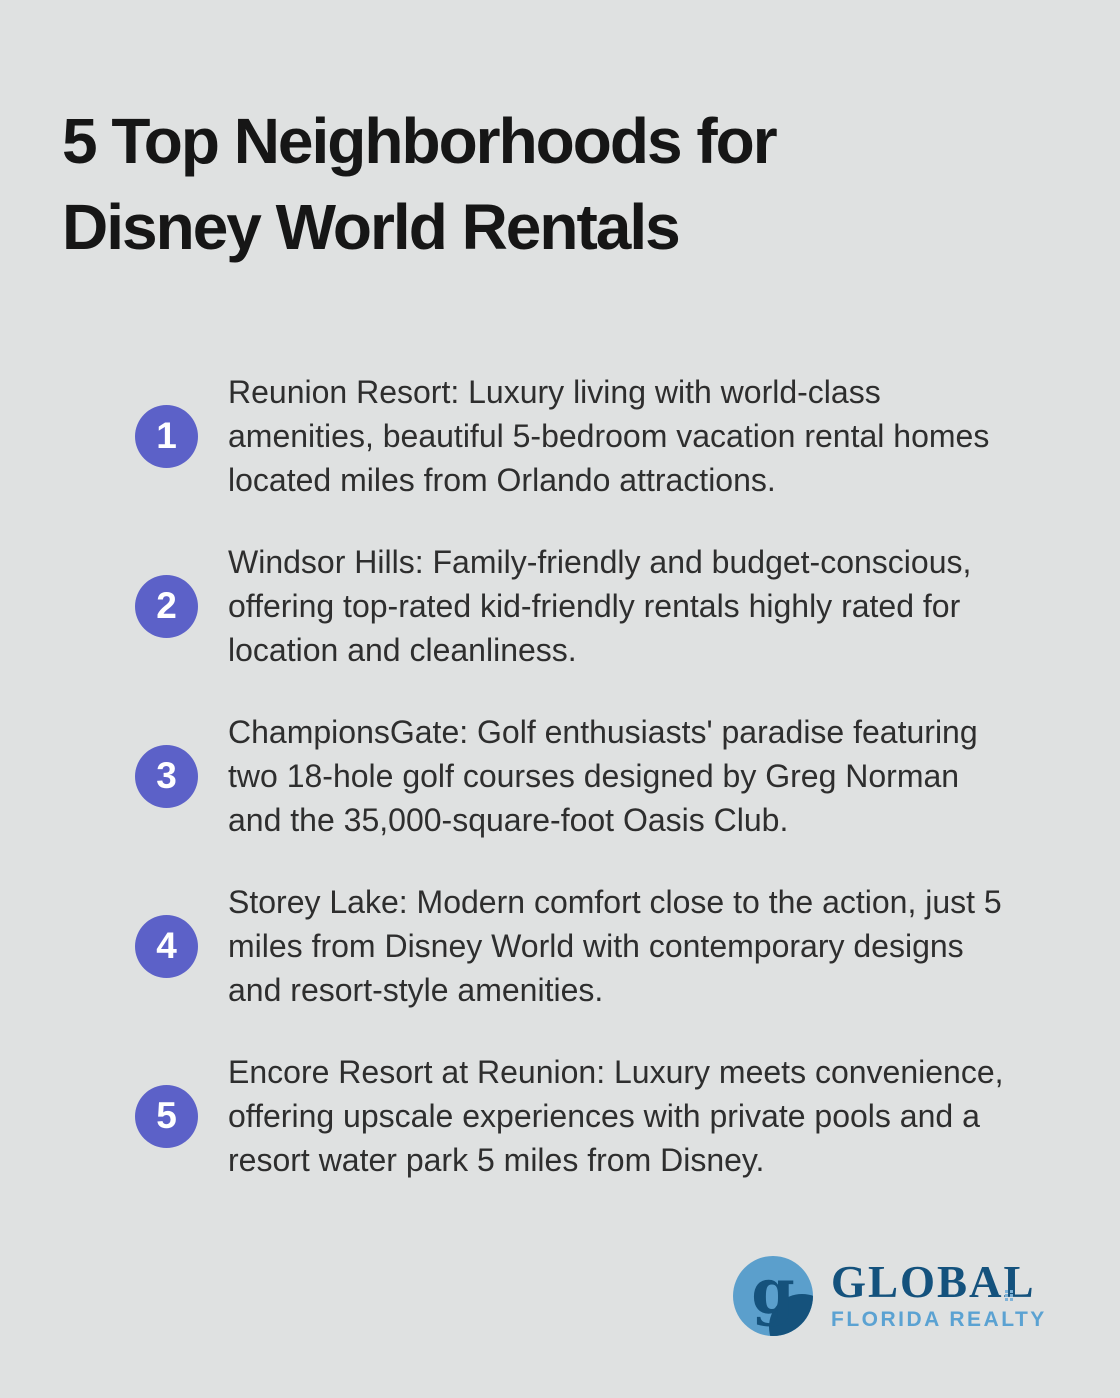  What do you see at coordinates (773, 1292) in the screenshot?
I see `g-monogram-icon: g` at bounding box center [773, 1292].